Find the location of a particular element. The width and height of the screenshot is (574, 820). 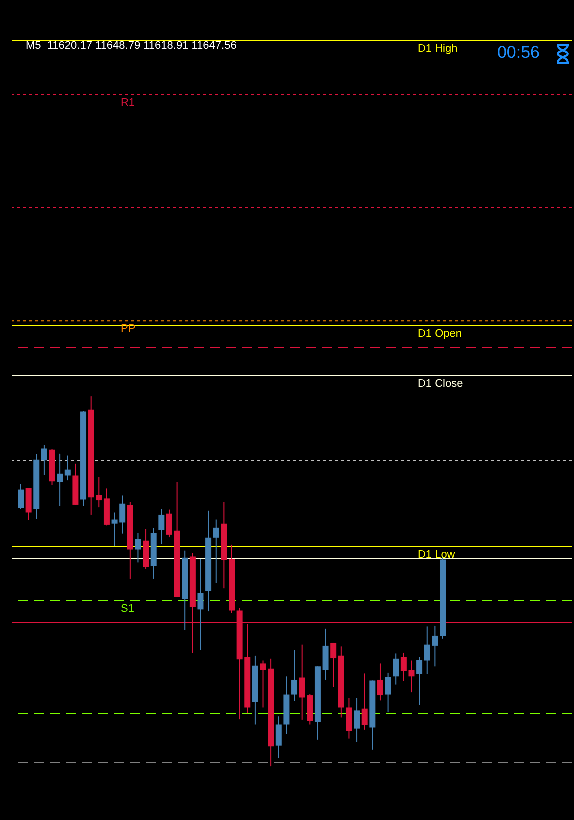

ref-line-label: D1 High is located at coordinates (438, 49).